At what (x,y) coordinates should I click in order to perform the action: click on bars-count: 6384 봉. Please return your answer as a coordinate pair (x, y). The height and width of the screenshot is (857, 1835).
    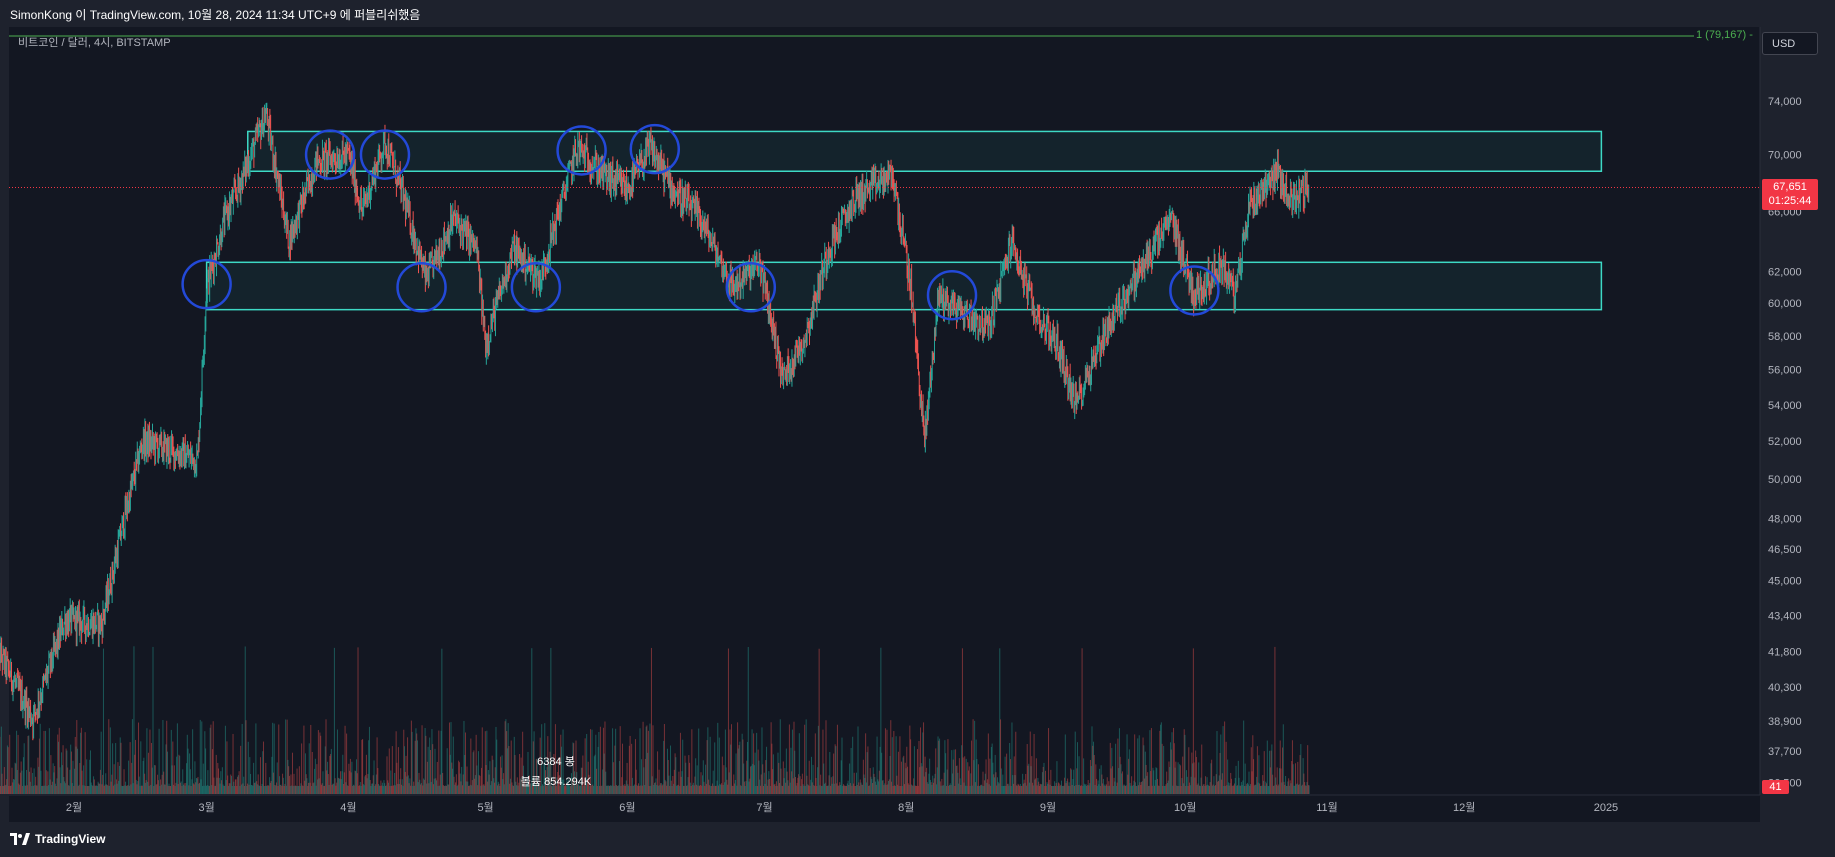
    Looking at the image, I should click on (556, 762).